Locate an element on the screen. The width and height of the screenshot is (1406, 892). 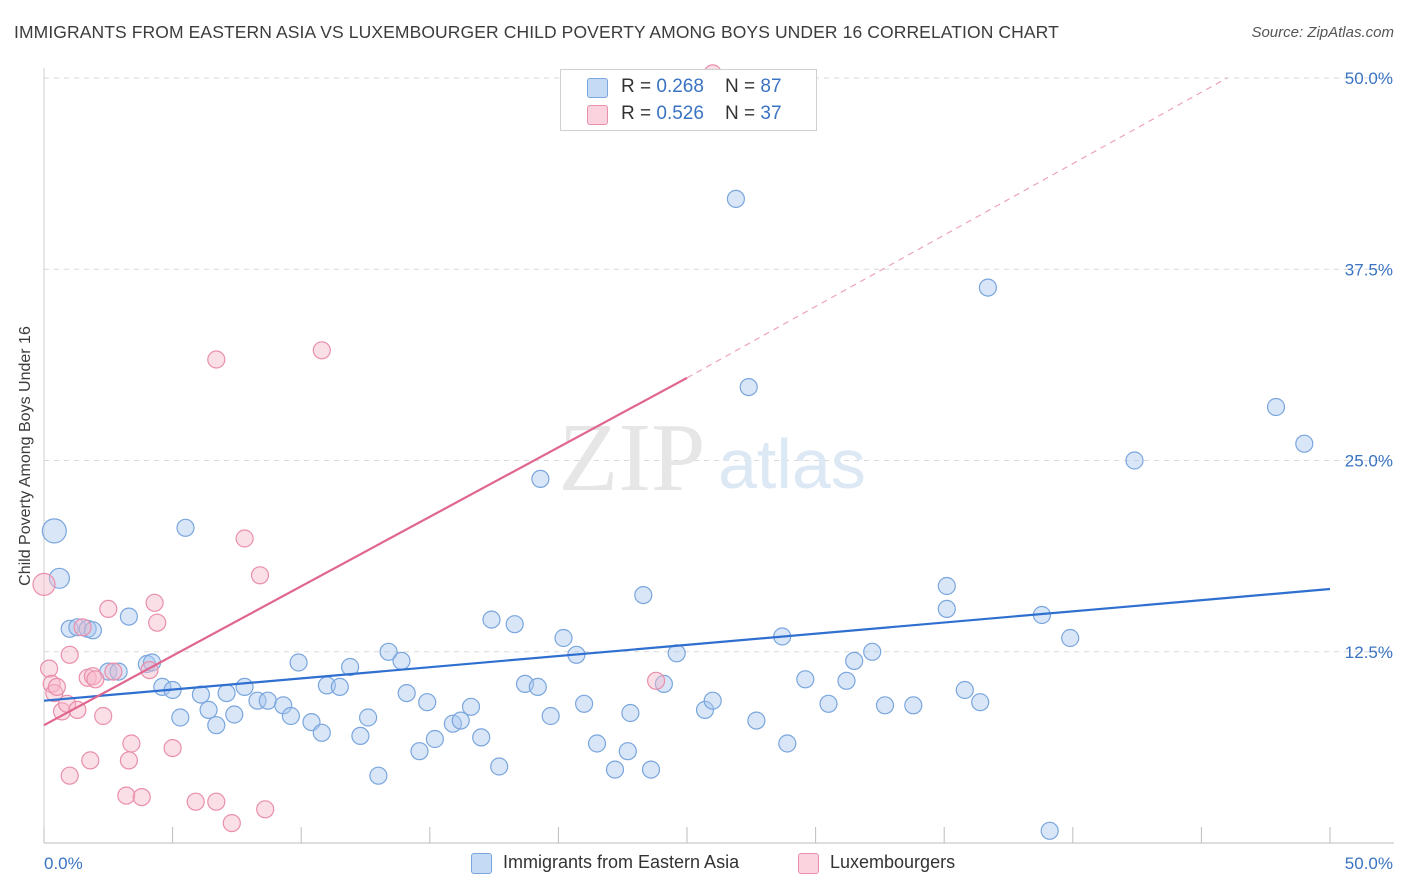
y-tick-label-0: 12.5% is located at coordinates (1369, 652).